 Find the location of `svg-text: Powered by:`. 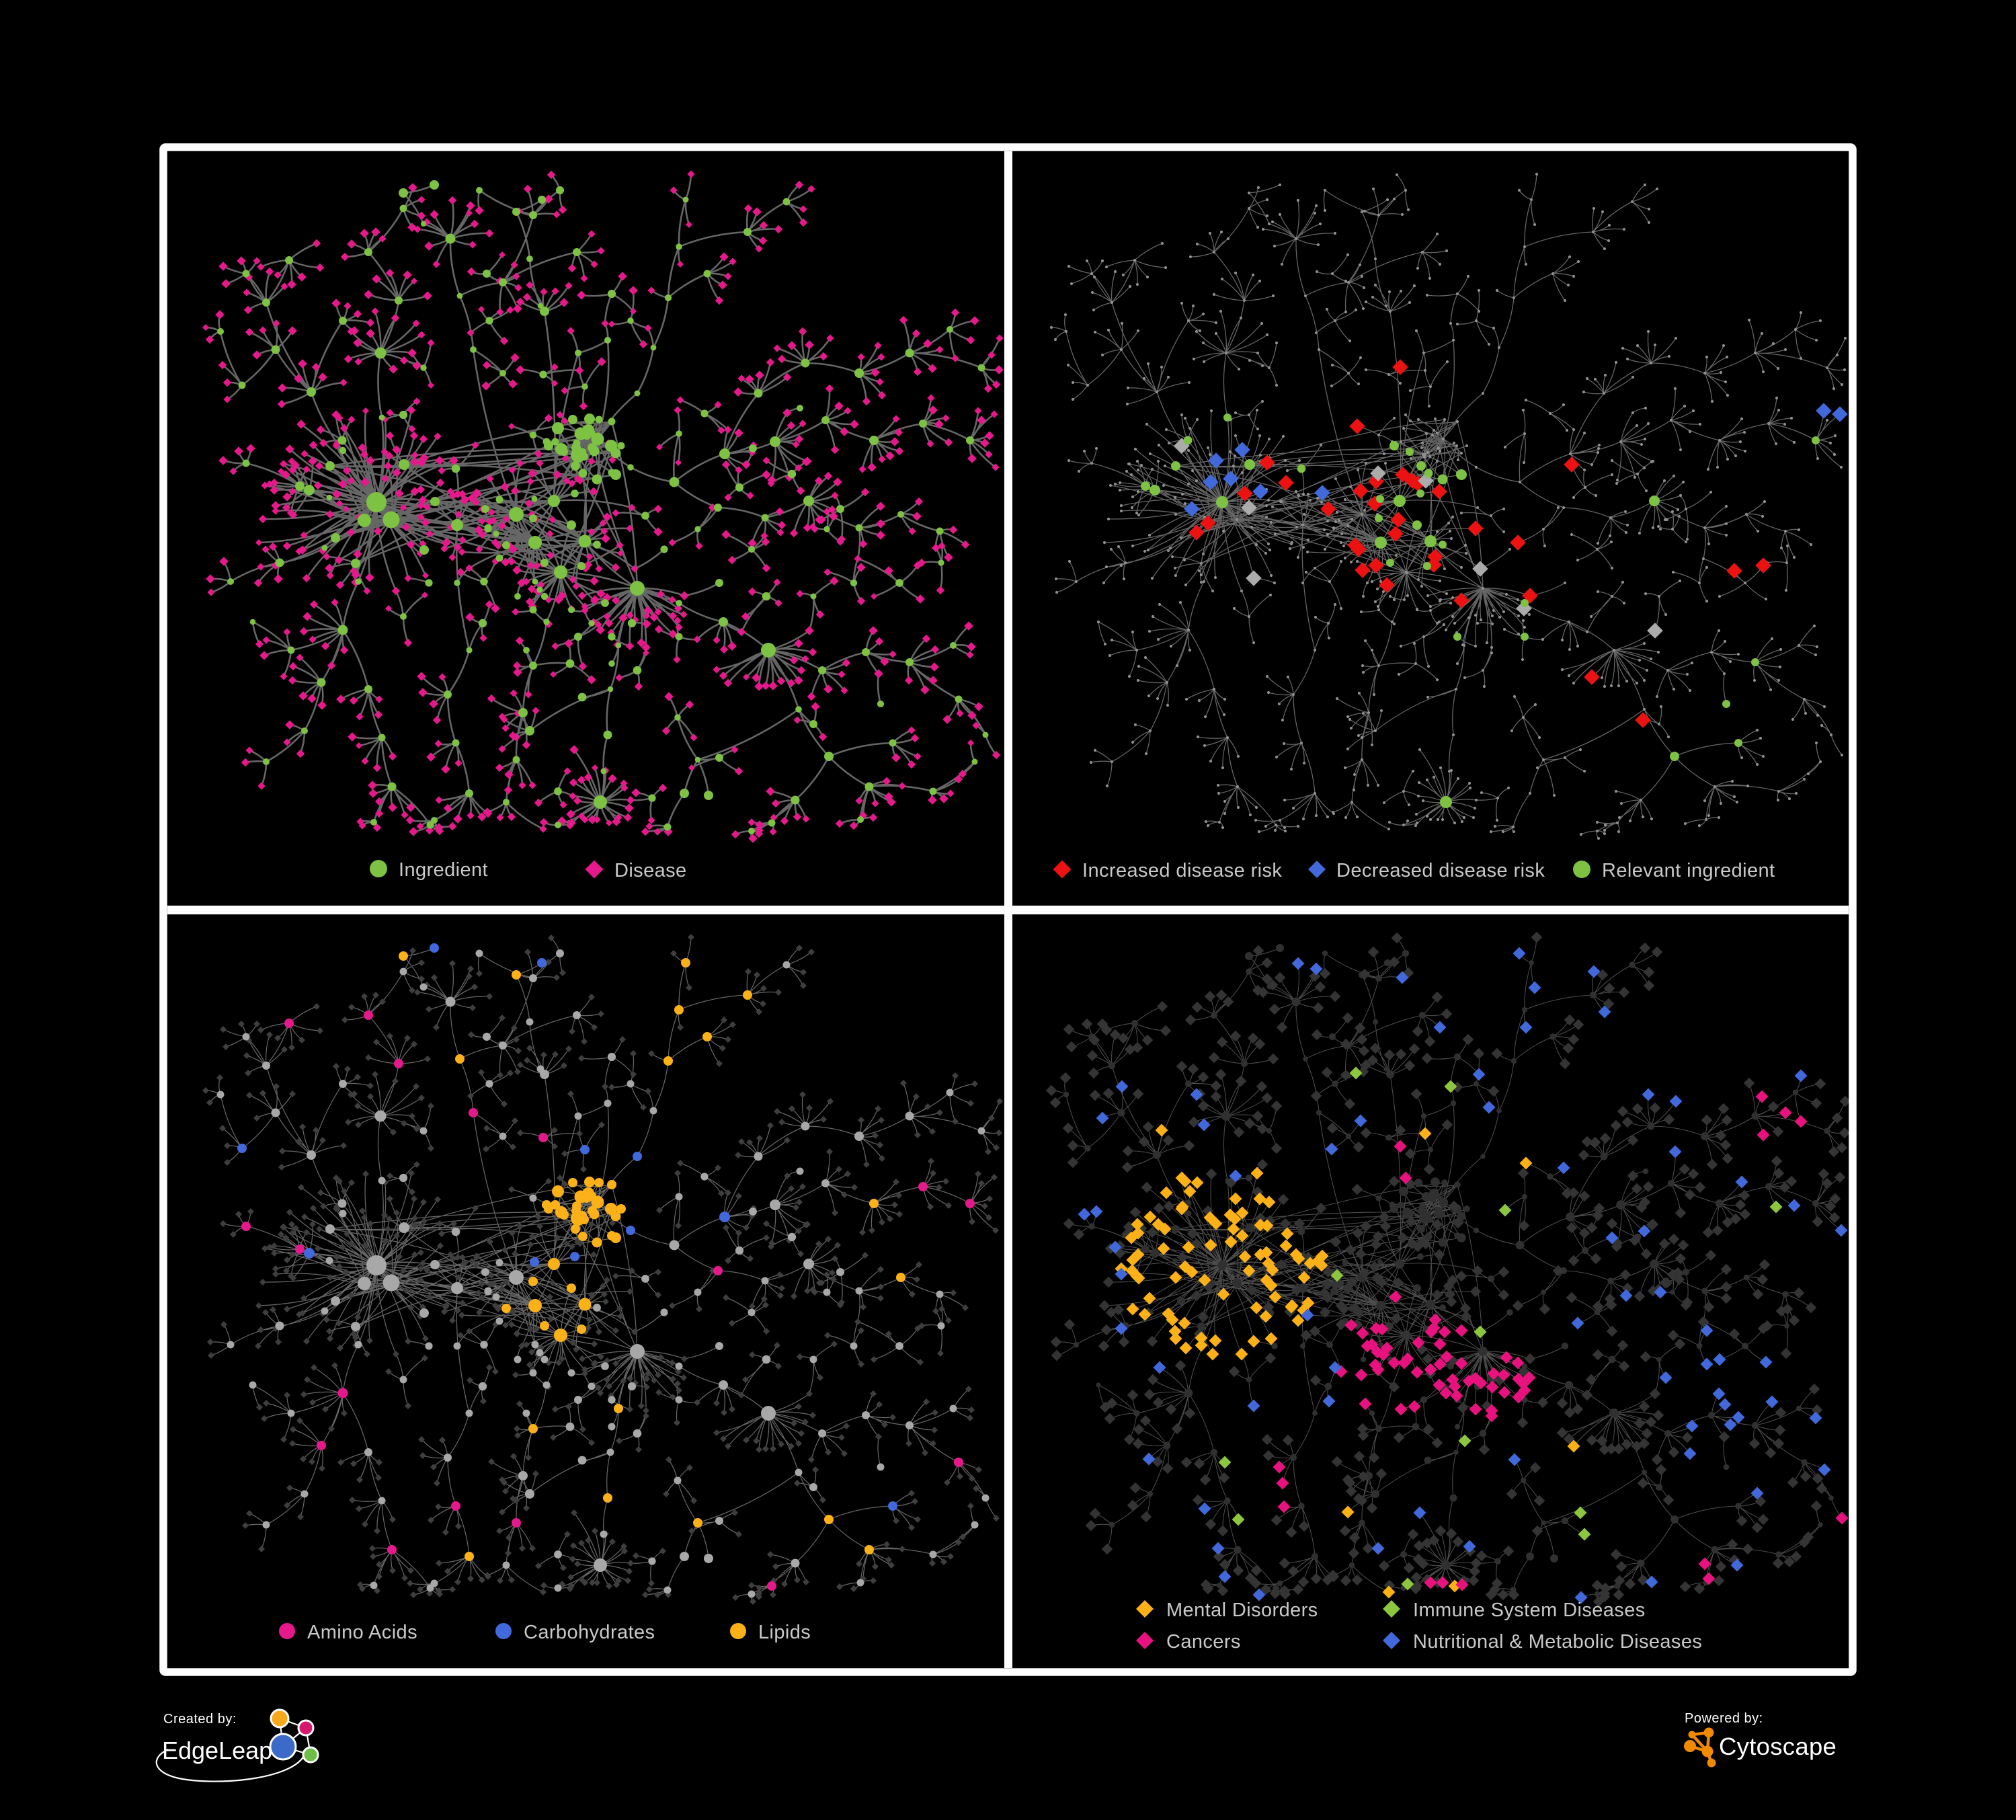

svg-text: Powered by: is located at coordinates (1724, 1718).